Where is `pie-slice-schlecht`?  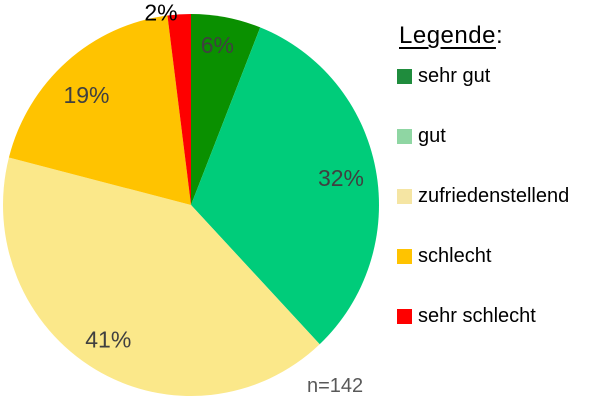
pie-slice-schlecht is located at coordinates (99, 110).